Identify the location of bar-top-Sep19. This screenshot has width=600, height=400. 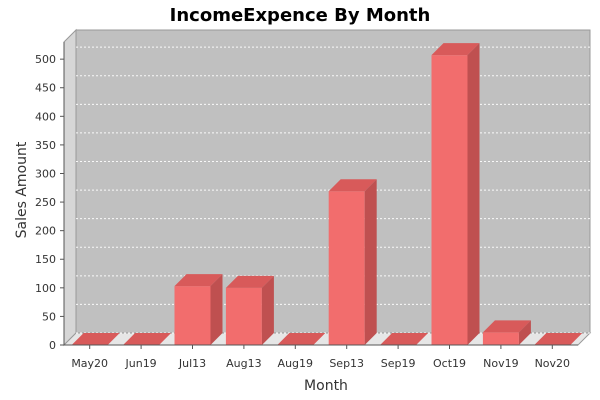
(404, 339).